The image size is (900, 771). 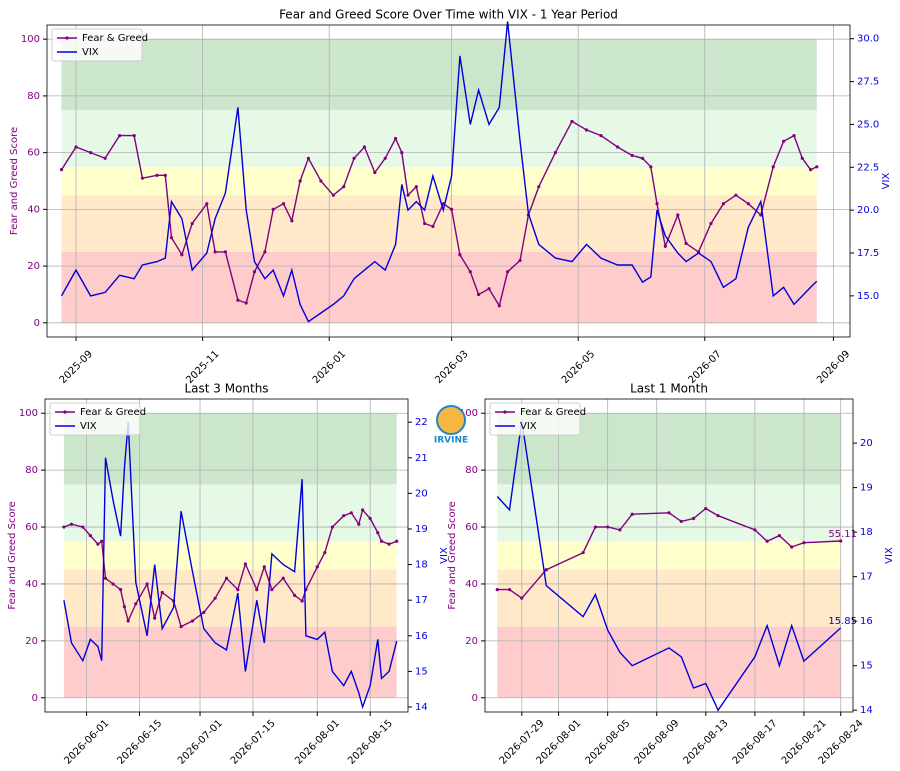 What do you see at coordinates (33, 209) in the screenshot?
I see `y-tick-label: 40` at bounding box center [33, 209].